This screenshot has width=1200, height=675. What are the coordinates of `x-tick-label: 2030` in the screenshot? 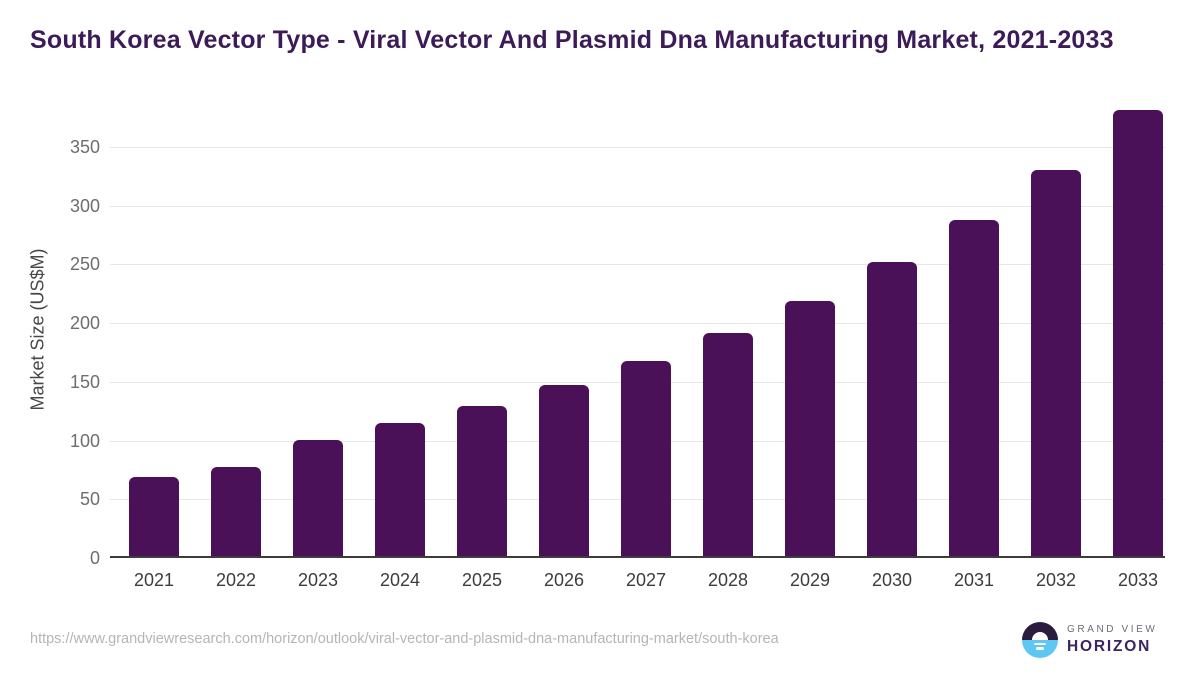 It's located at (892, 580).